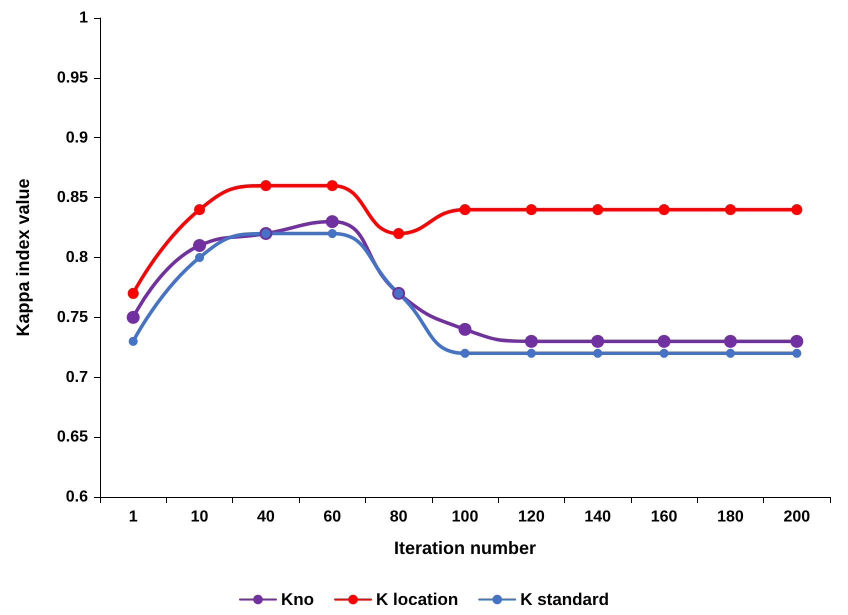  Describe the element at coordinates (23, 257) in the screenshot. I see `y-axis-title: Kappa index value` at that location.